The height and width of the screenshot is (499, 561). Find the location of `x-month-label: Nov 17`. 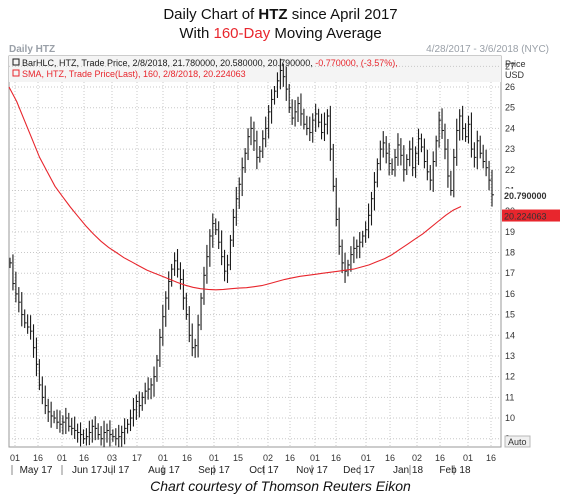

x-month-label: Nov 17 is located at coordinates (312, 470).